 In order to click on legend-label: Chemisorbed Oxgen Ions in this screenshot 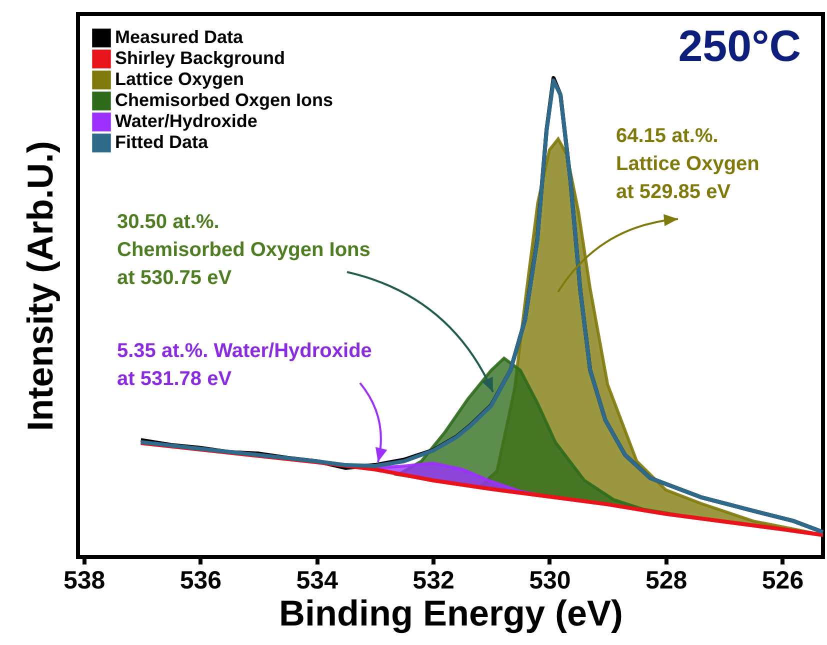, I will do `click(224, 100)`.